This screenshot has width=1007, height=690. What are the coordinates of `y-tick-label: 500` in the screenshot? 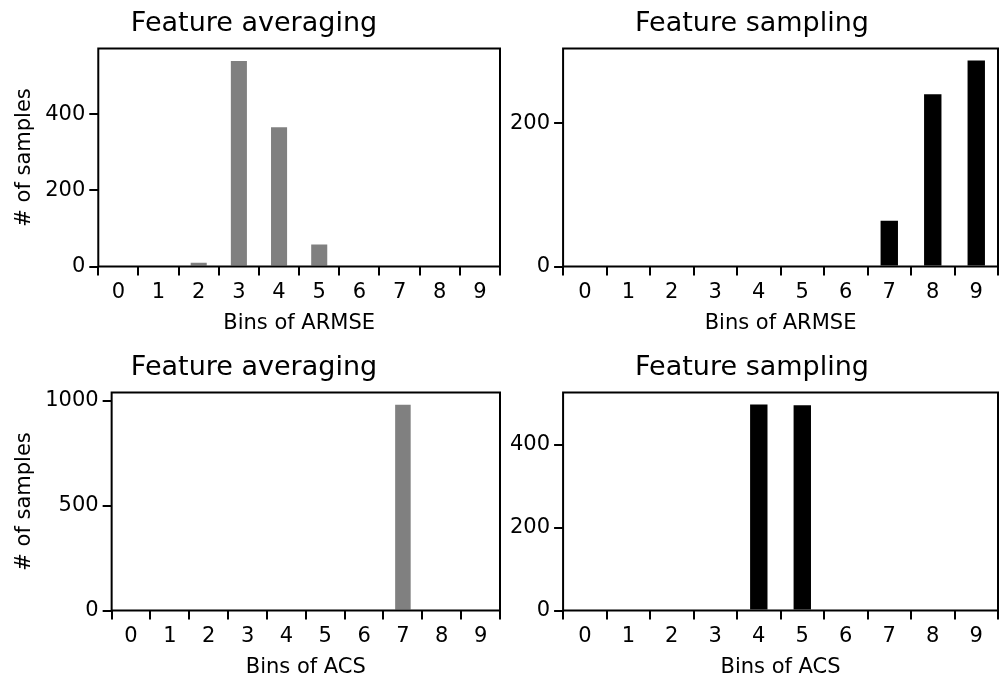 It's located at (78, 504).